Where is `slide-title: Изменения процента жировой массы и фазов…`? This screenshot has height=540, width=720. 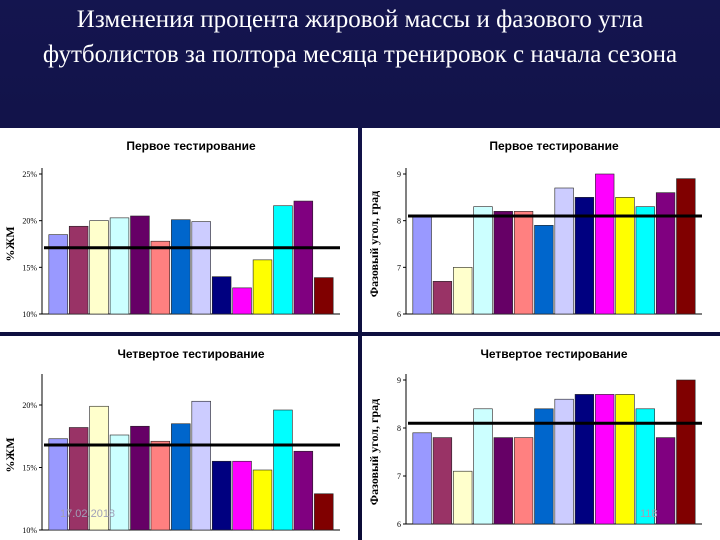 slide-title: Изменения процента жировой массы и фазов… is located at coordinates (360, 37).